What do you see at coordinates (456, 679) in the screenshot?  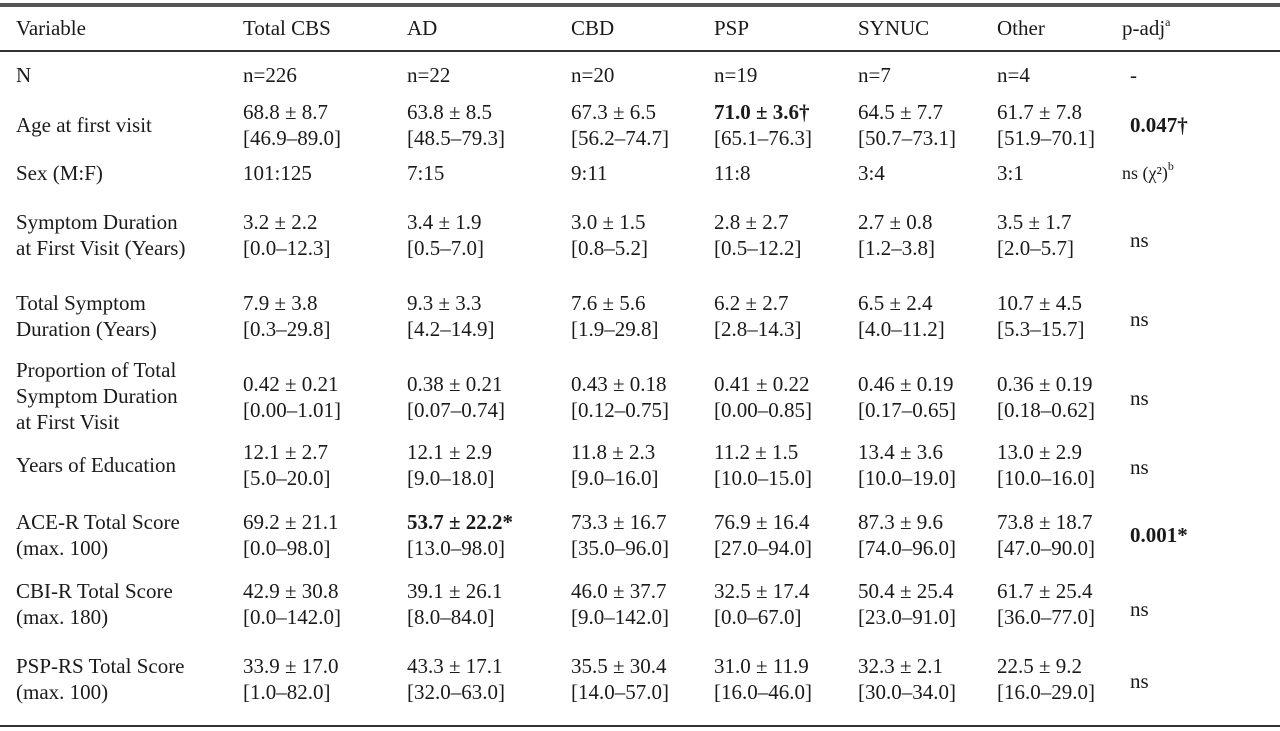 I see `table-cell: 43.3 ± 17.1 [32.0–63.0]` at bounding box center [456, 679].